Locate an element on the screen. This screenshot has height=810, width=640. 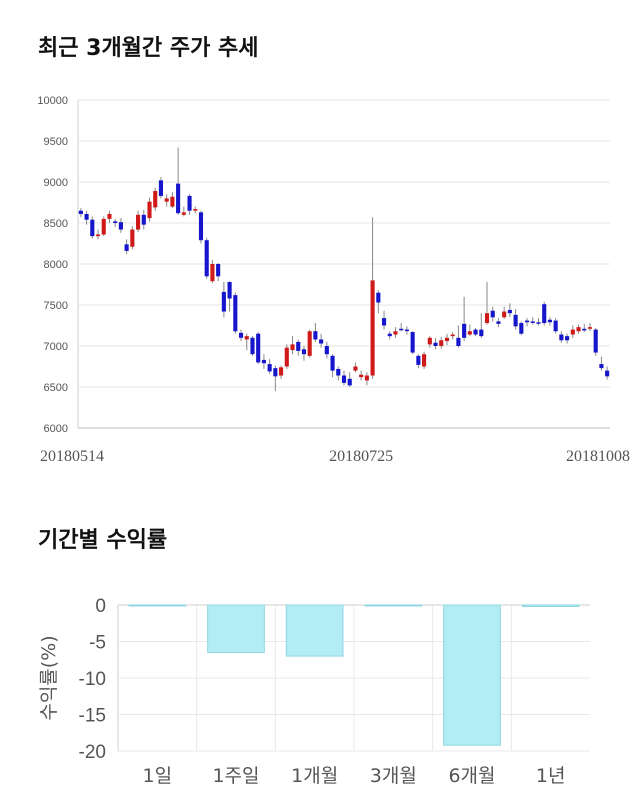
period-return-title: 기간별 수익률 is located at coordinates (103, 540).